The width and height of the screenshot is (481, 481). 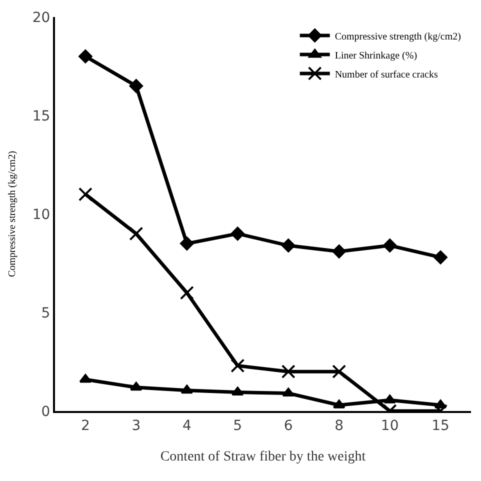 What do you see at coordinates (237, 426) in the screenshot?
I see `x-tick-label: 5` at bounding box center [237, 426].